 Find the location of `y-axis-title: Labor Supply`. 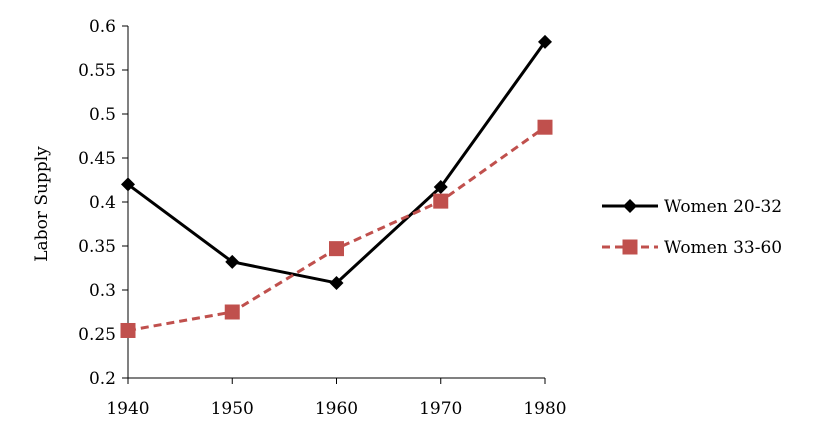

y-axis-title: Labor Supply is located at coordinates (42, 204).